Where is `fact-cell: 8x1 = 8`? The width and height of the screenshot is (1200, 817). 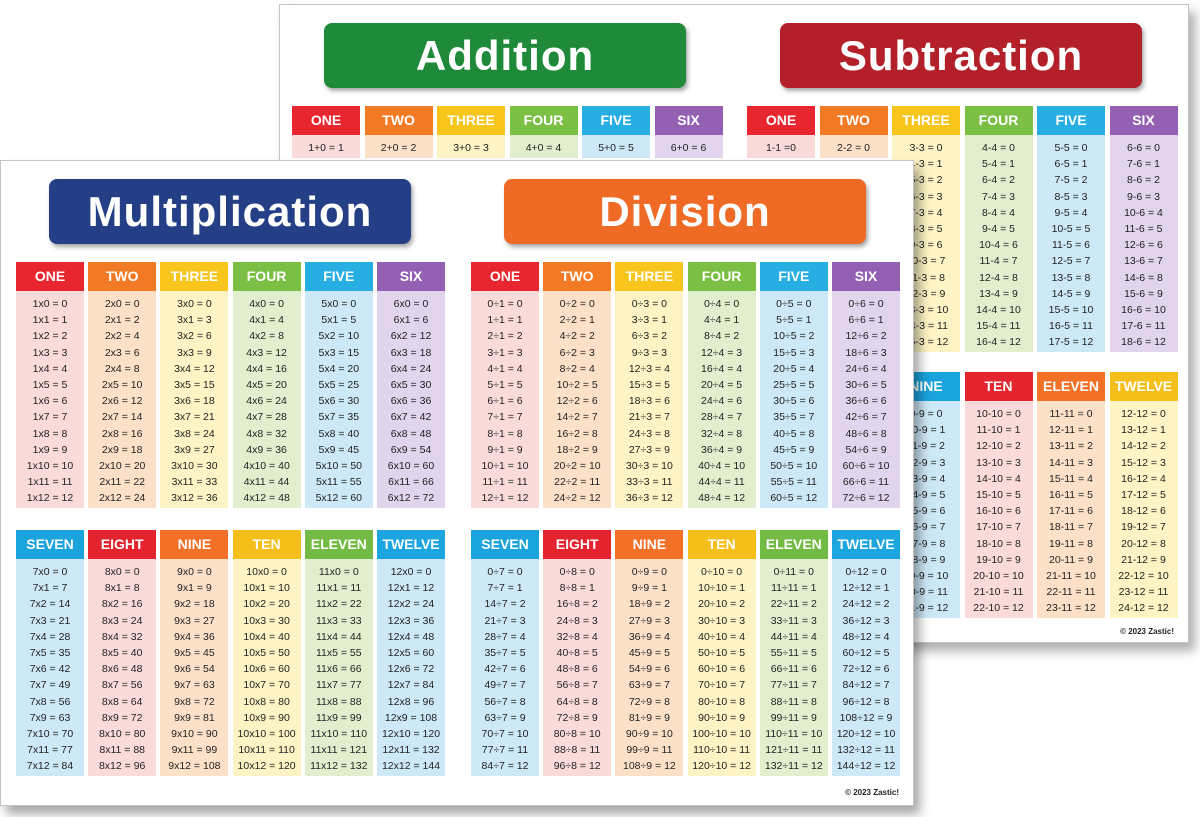 fact-cell: 8x1 = 8 is located at coordinates (122, 588).